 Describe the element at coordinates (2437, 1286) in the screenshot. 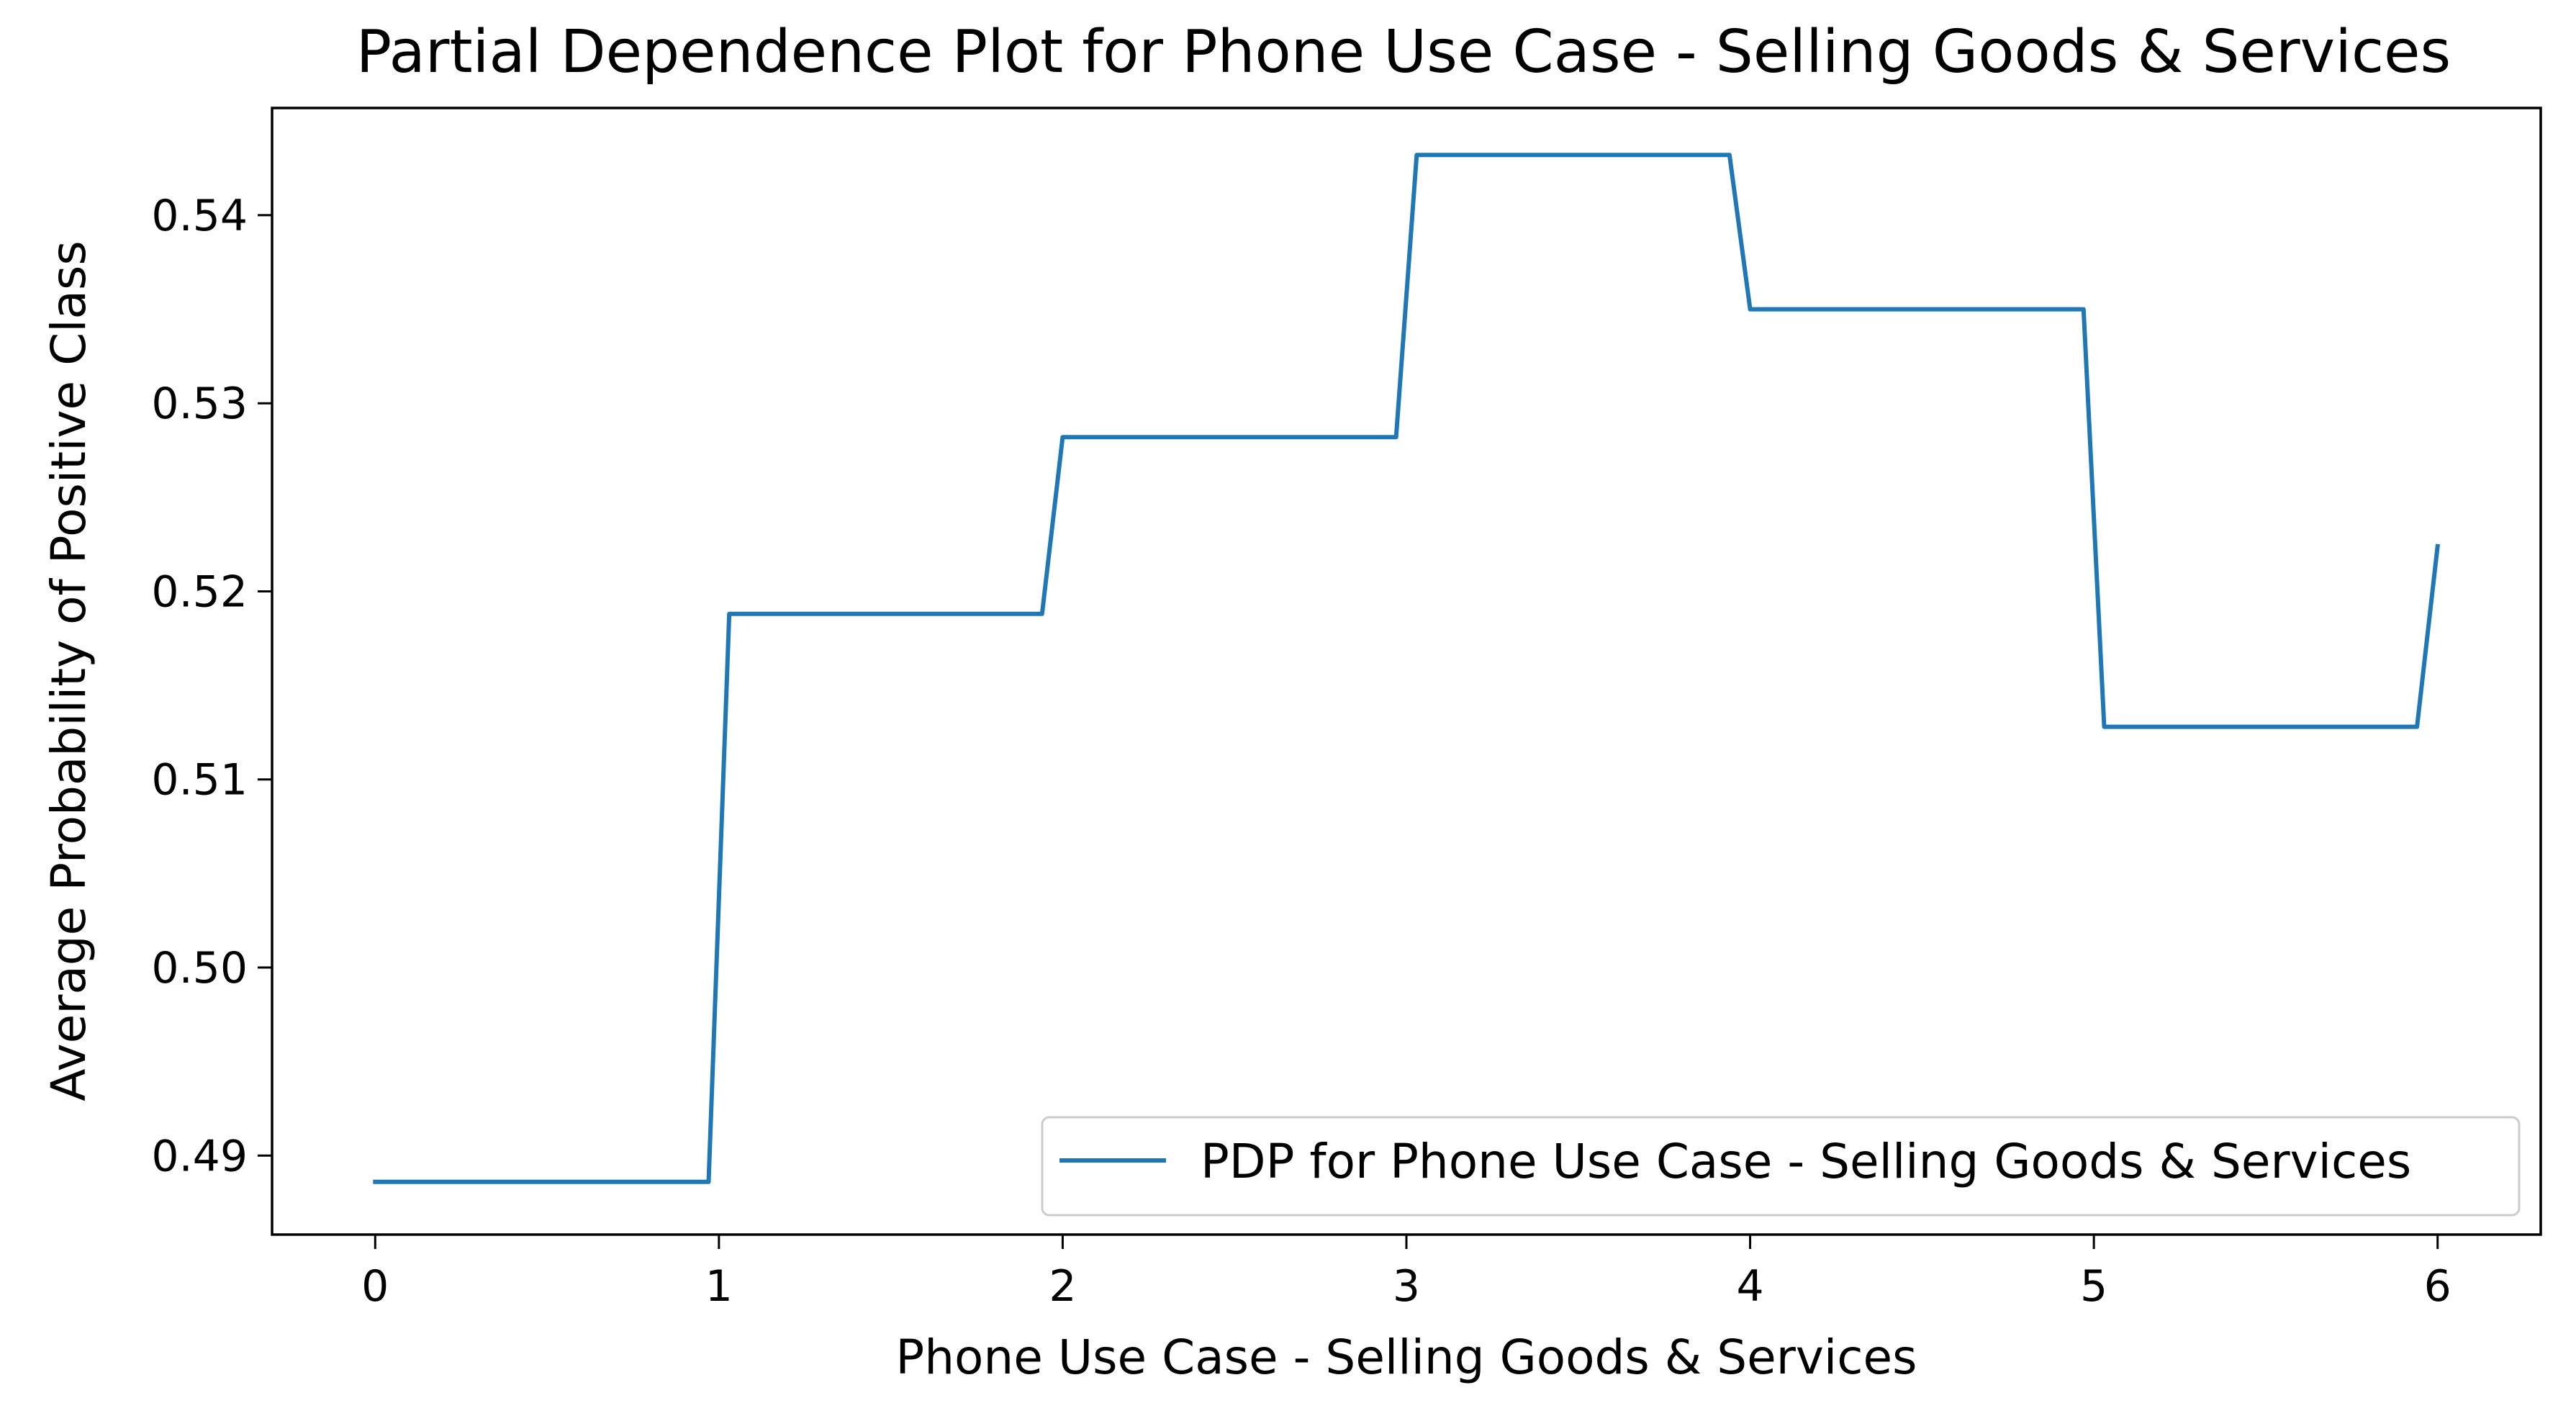

I see `x-tick-label: 6` at that location.